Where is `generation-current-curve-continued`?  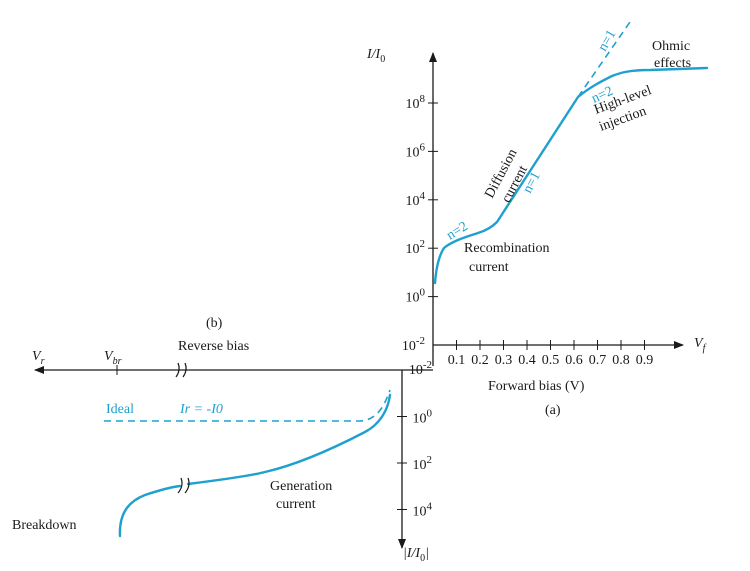
generation-current-curve-continued is located at coordinates (289, 439).